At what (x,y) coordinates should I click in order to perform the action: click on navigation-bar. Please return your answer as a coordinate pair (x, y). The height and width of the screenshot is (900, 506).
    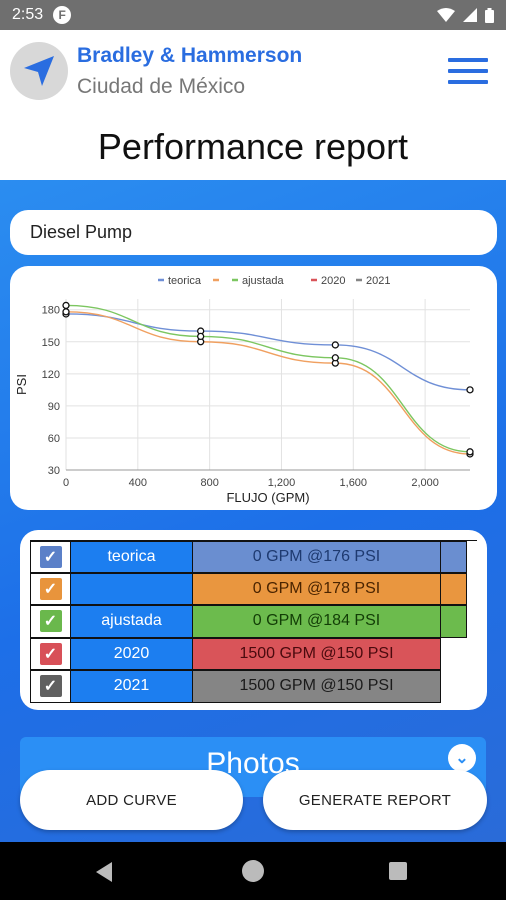
    Looking at the image, I should click on (253, 871).